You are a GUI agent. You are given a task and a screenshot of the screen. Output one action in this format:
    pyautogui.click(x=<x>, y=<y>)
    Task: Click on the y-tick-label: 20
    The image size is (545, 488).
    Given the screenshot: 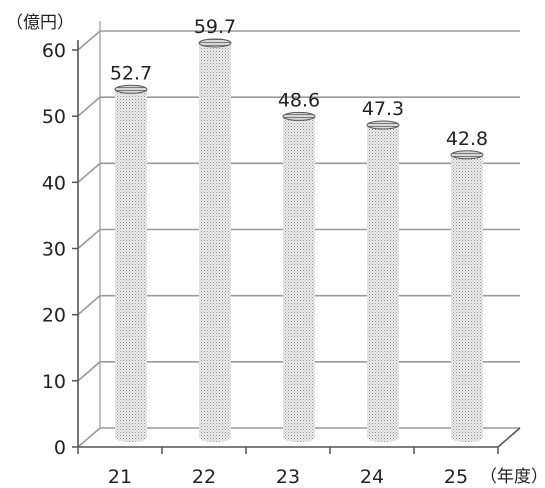 What is the action you would take?
    pyautogui.click(x=54, y=316)
    